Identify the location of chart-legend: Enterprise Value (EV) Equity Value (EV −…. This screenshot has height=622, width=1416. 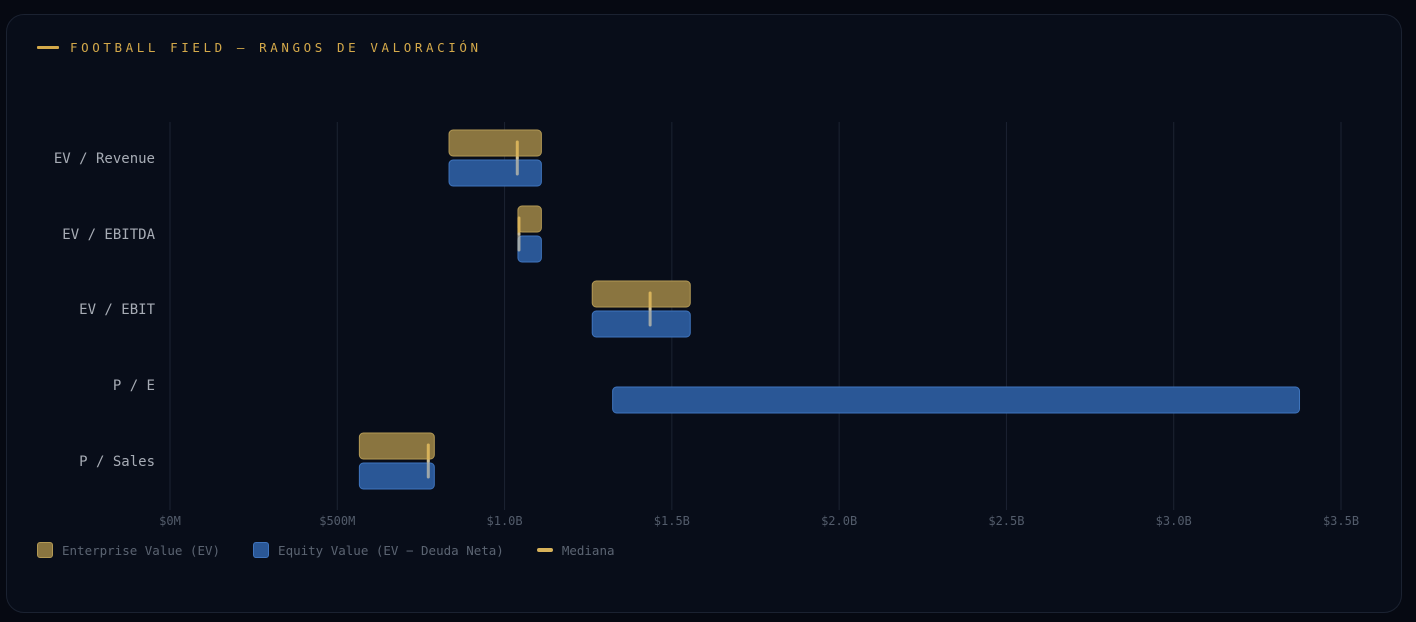
(326, 550).